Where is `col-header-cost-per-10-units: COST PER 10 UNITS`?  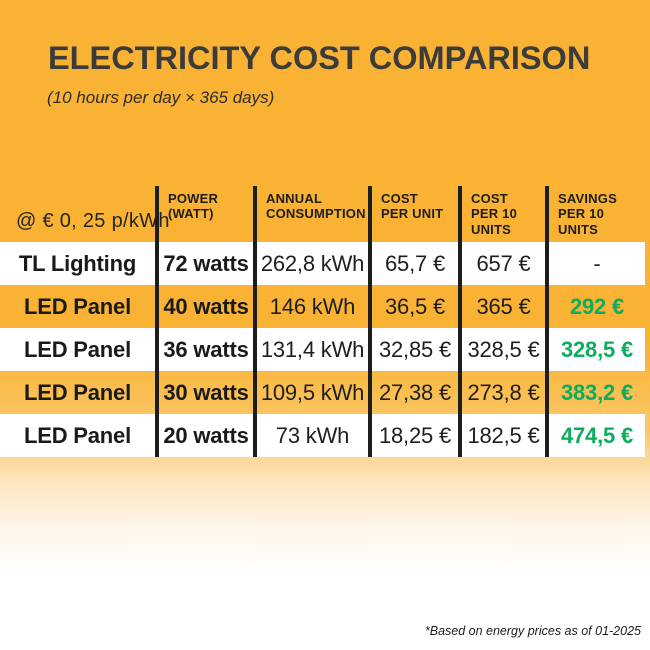 col-header-cost-per-10-units: COST PER 10 UNITS is located at coordinates (501, 214).